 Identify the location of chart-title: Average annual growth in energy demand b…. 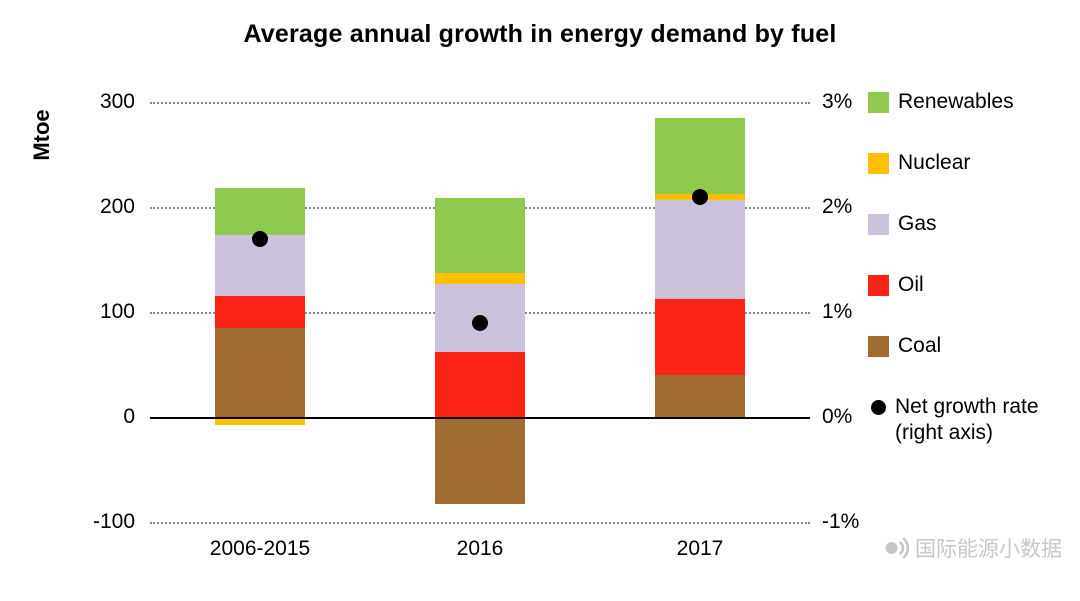
(540, 34).